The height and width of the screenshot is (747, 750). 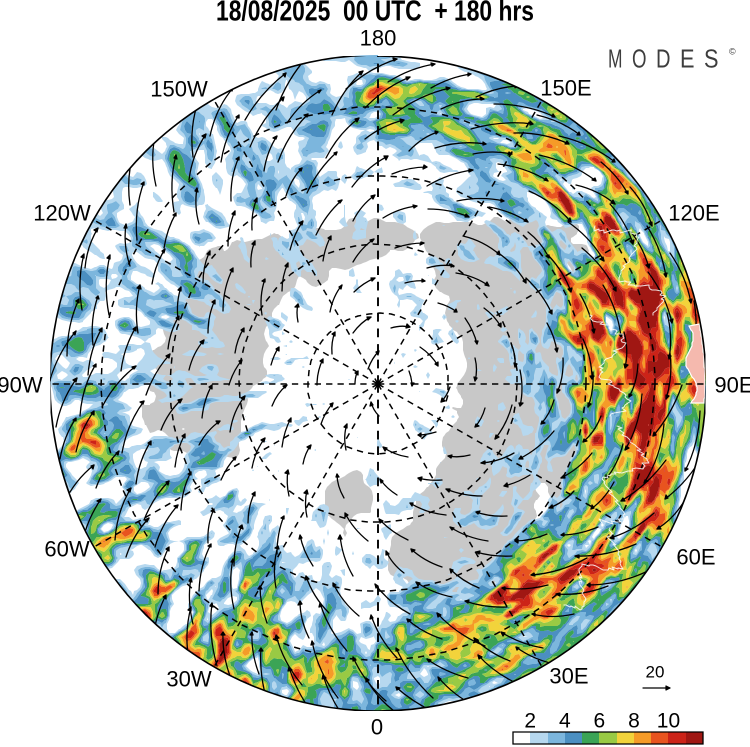 What do you see at coordinates (711, 59) in the screenshot?
I see `svg-text: S` at bounding box center [711, 59].